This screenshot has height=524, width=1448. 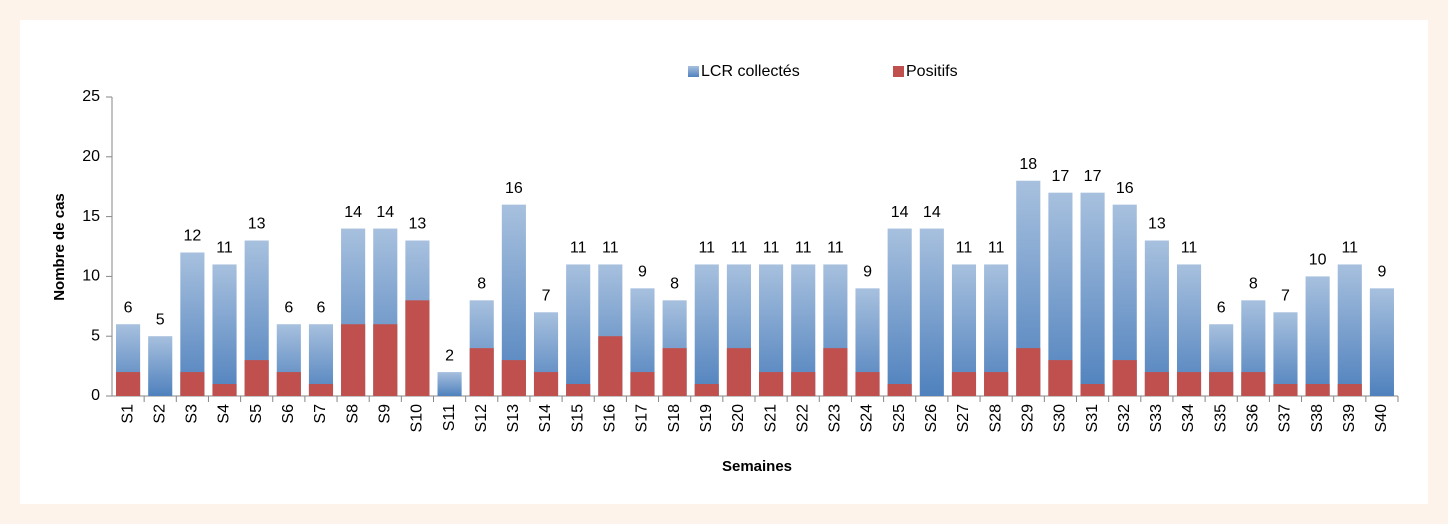 What do you see at coordinates (288, 414) in the screenshot?
I see `x-tick-label: S6` at bounding box center [288, 414].